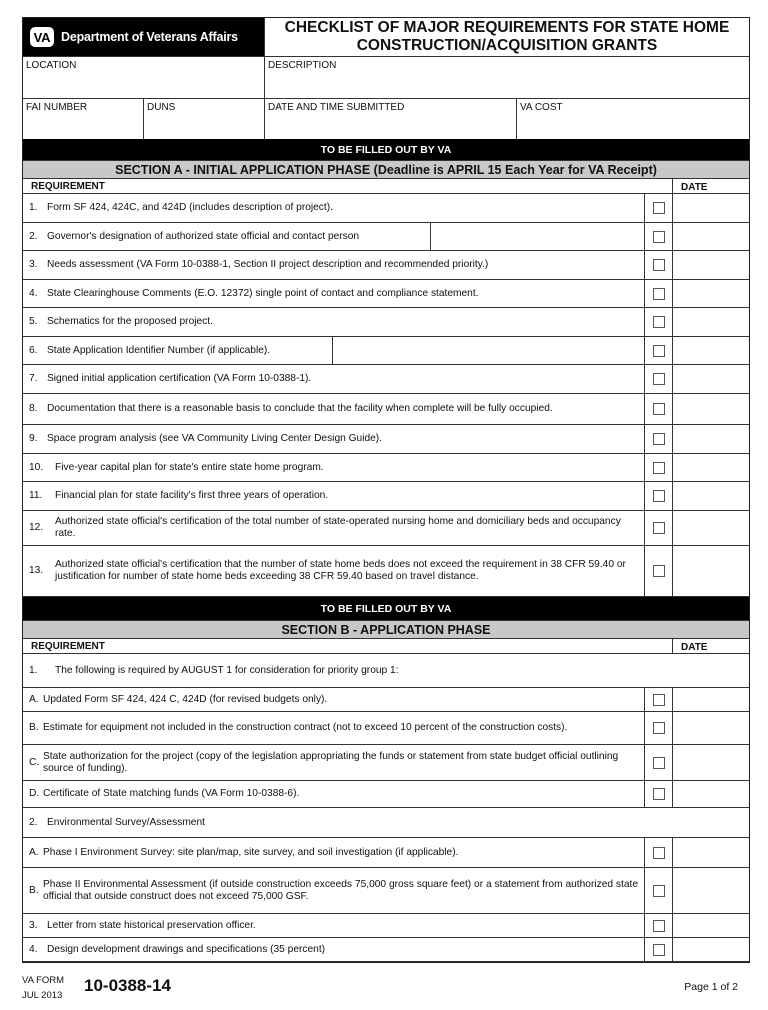 This screenshot has width=768, height=1010. Describe the element at coordinates (386, 609) in the screenshot. I see `va-only-banner-b: TO BE FILLED OUT BY VA` at that location.